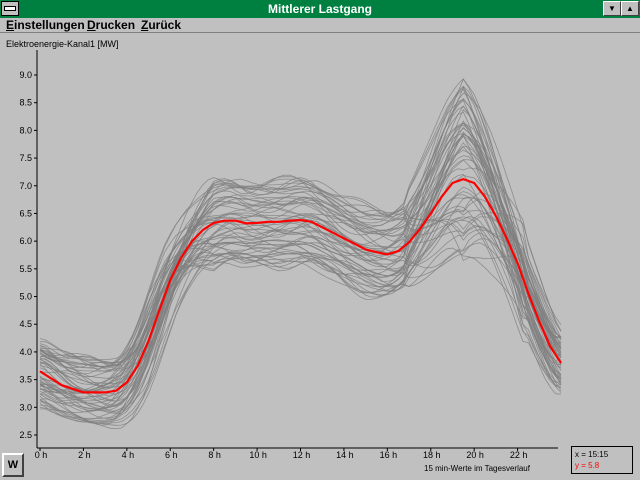 The image size is (640, 480). I want to click on readout-x: x = 15:15, so click(592, 454).